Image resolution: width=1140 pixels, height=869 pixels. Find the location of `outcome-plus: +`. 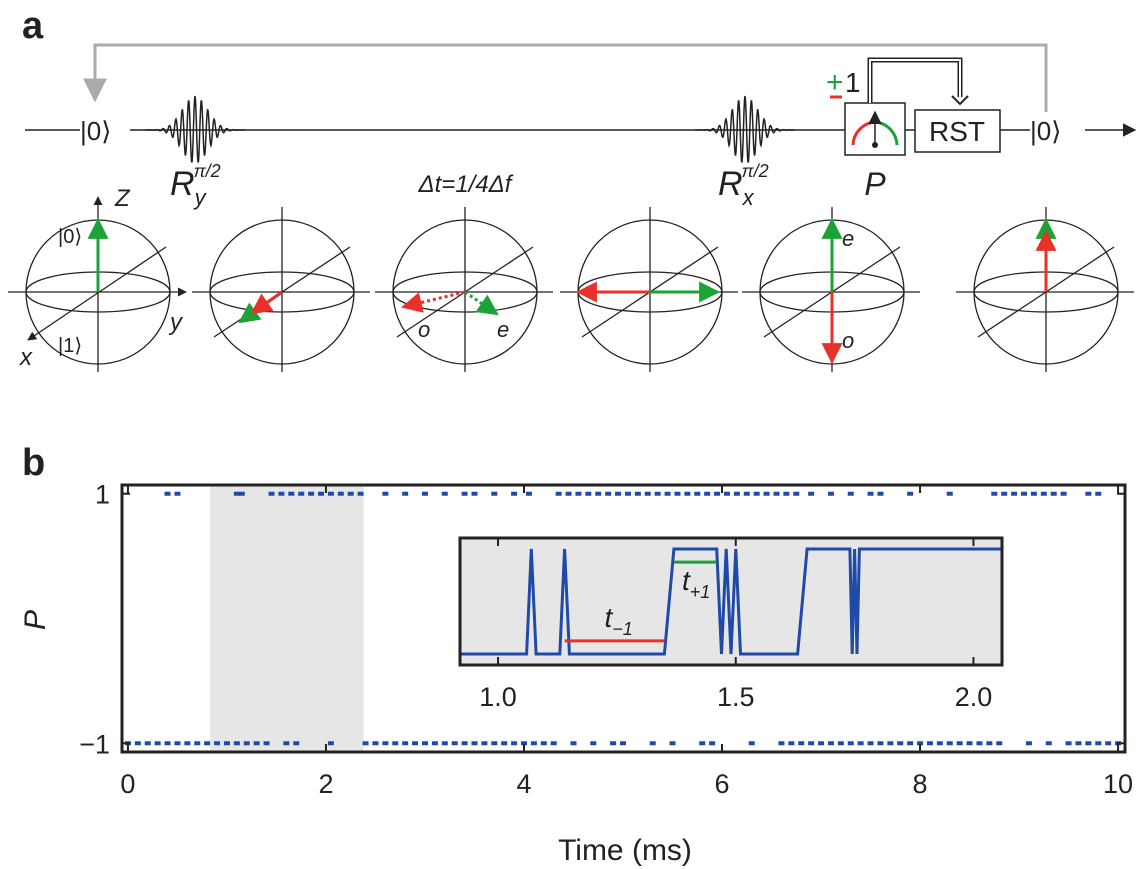

outcome-plus: + is located at coordinates (835, 82).